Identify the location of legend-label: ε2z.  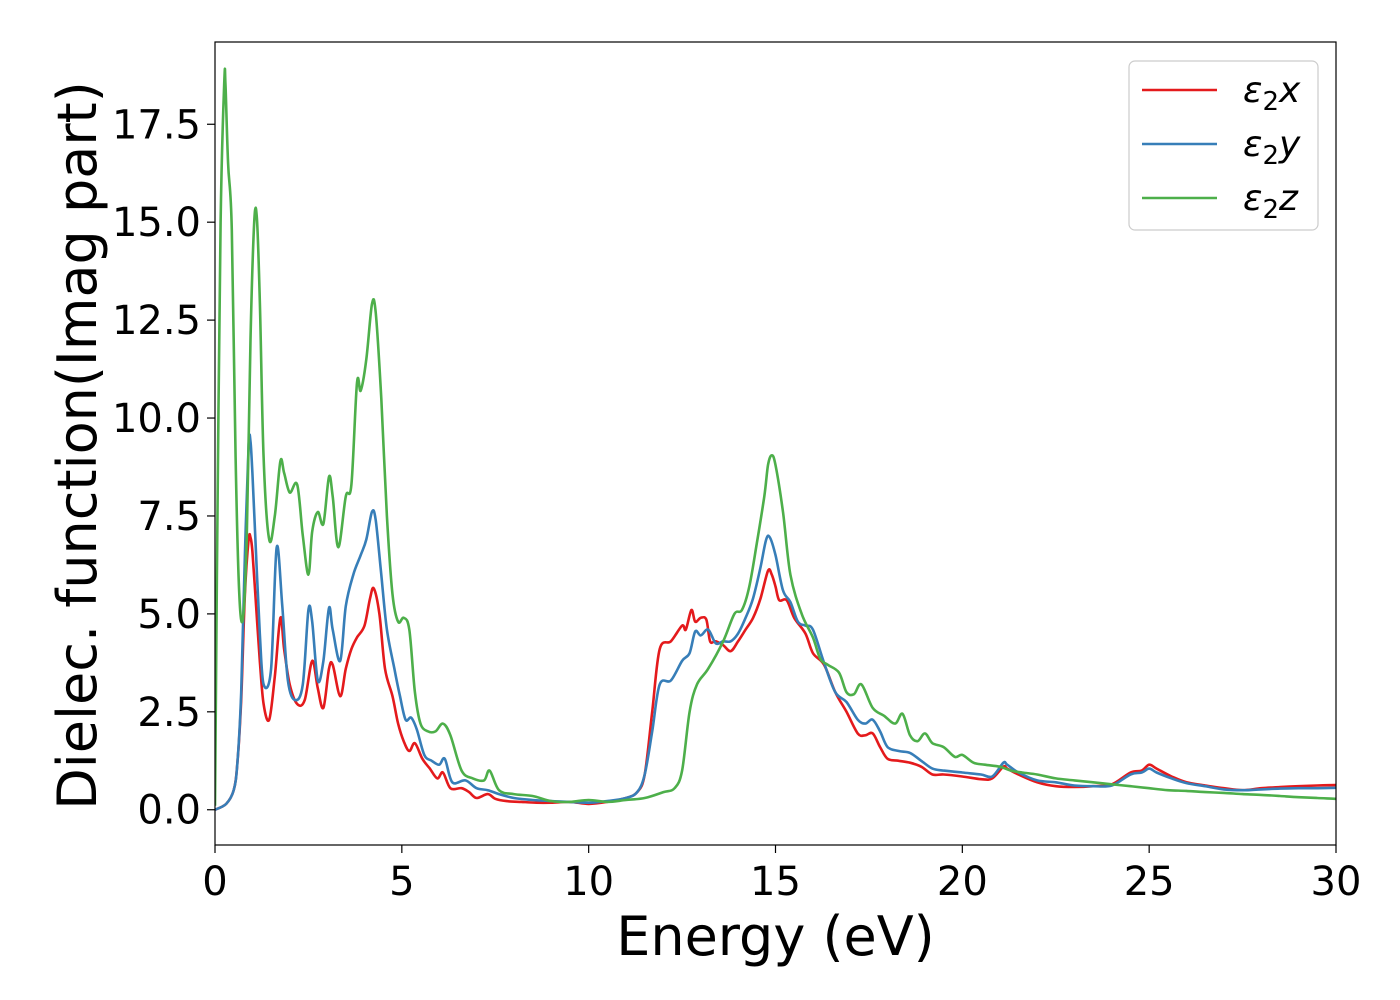
(1271, 201).